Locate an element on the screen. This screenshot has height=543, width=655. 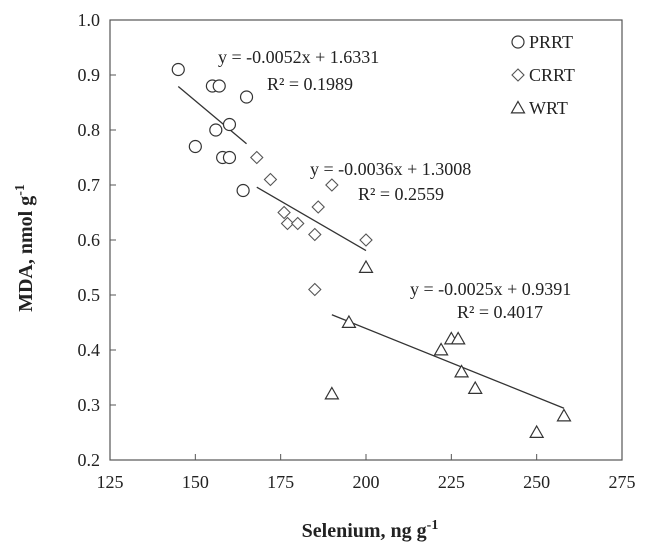
equation-crrt: y = -0.0036x + 1.3008 is located at coordinates (390, 169).